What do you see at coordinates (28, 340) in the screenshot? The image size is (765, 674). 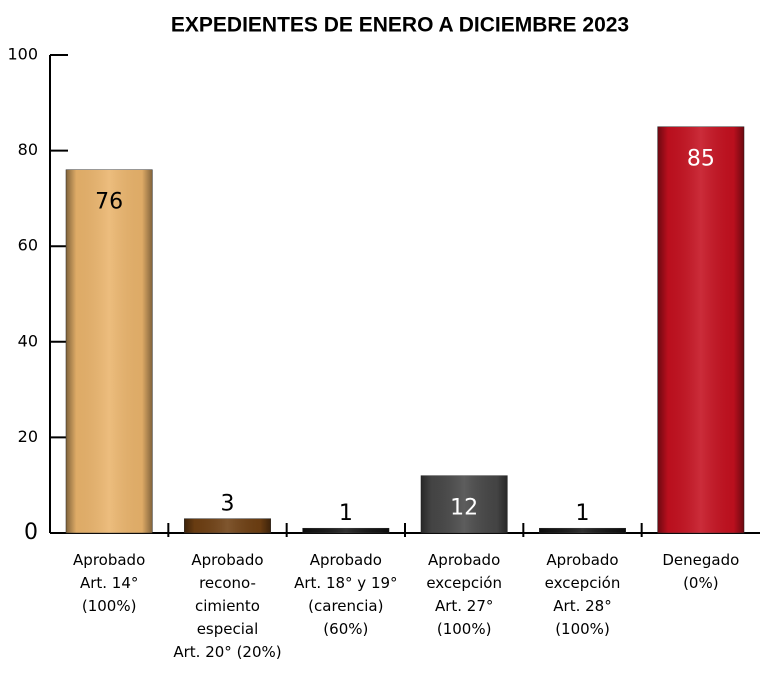 I see `y-tick-label: 40` at bounding box center [28, 340].